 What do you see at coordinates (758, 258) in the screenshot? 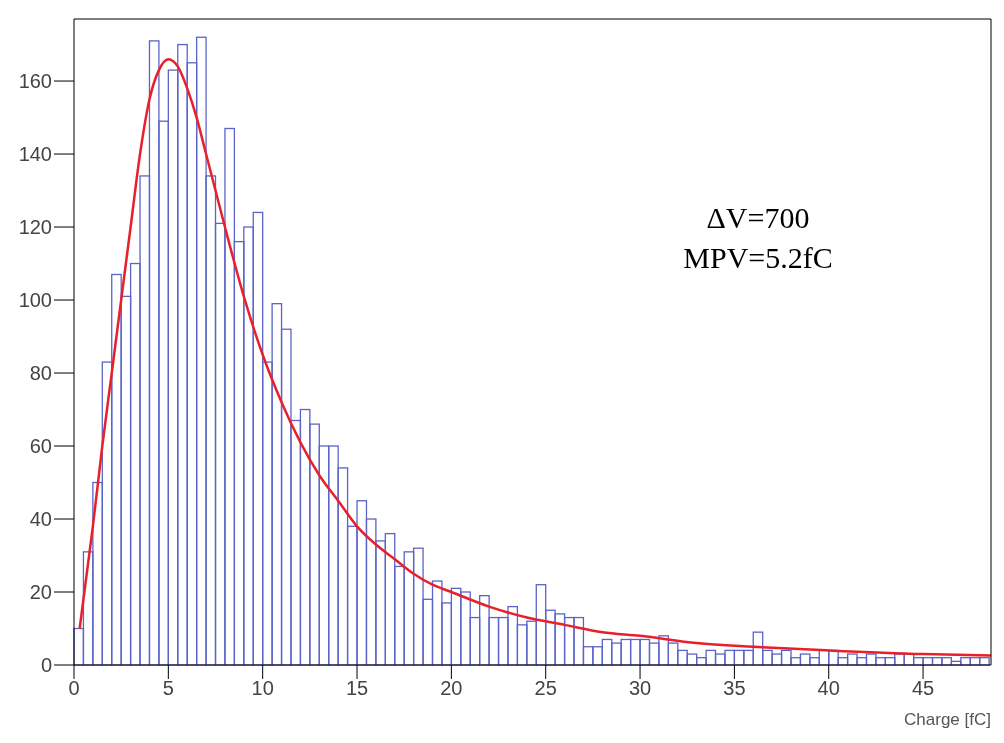
I see `annotation: MPV=5.2fC` at bounding box center [758, 258].